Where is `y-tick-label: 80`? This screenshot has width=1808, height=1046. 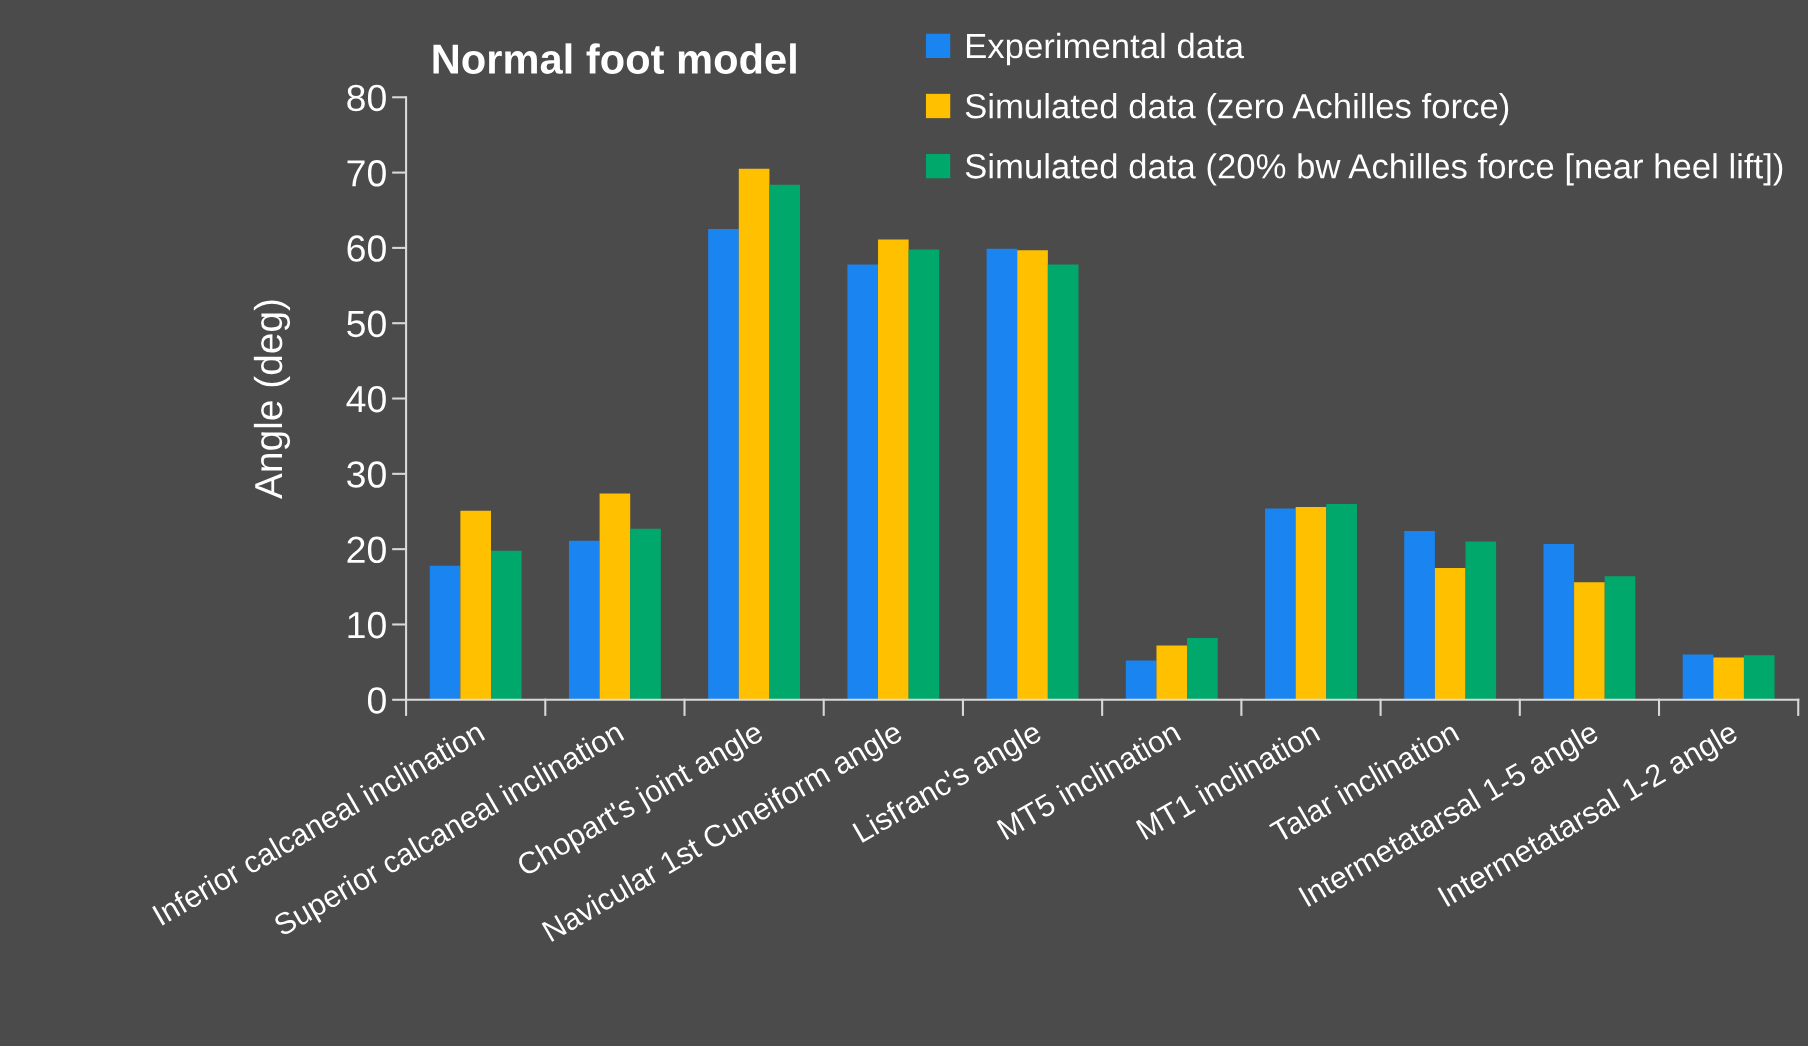 y-tick-label: 80 is located at coordinates (366, 98).